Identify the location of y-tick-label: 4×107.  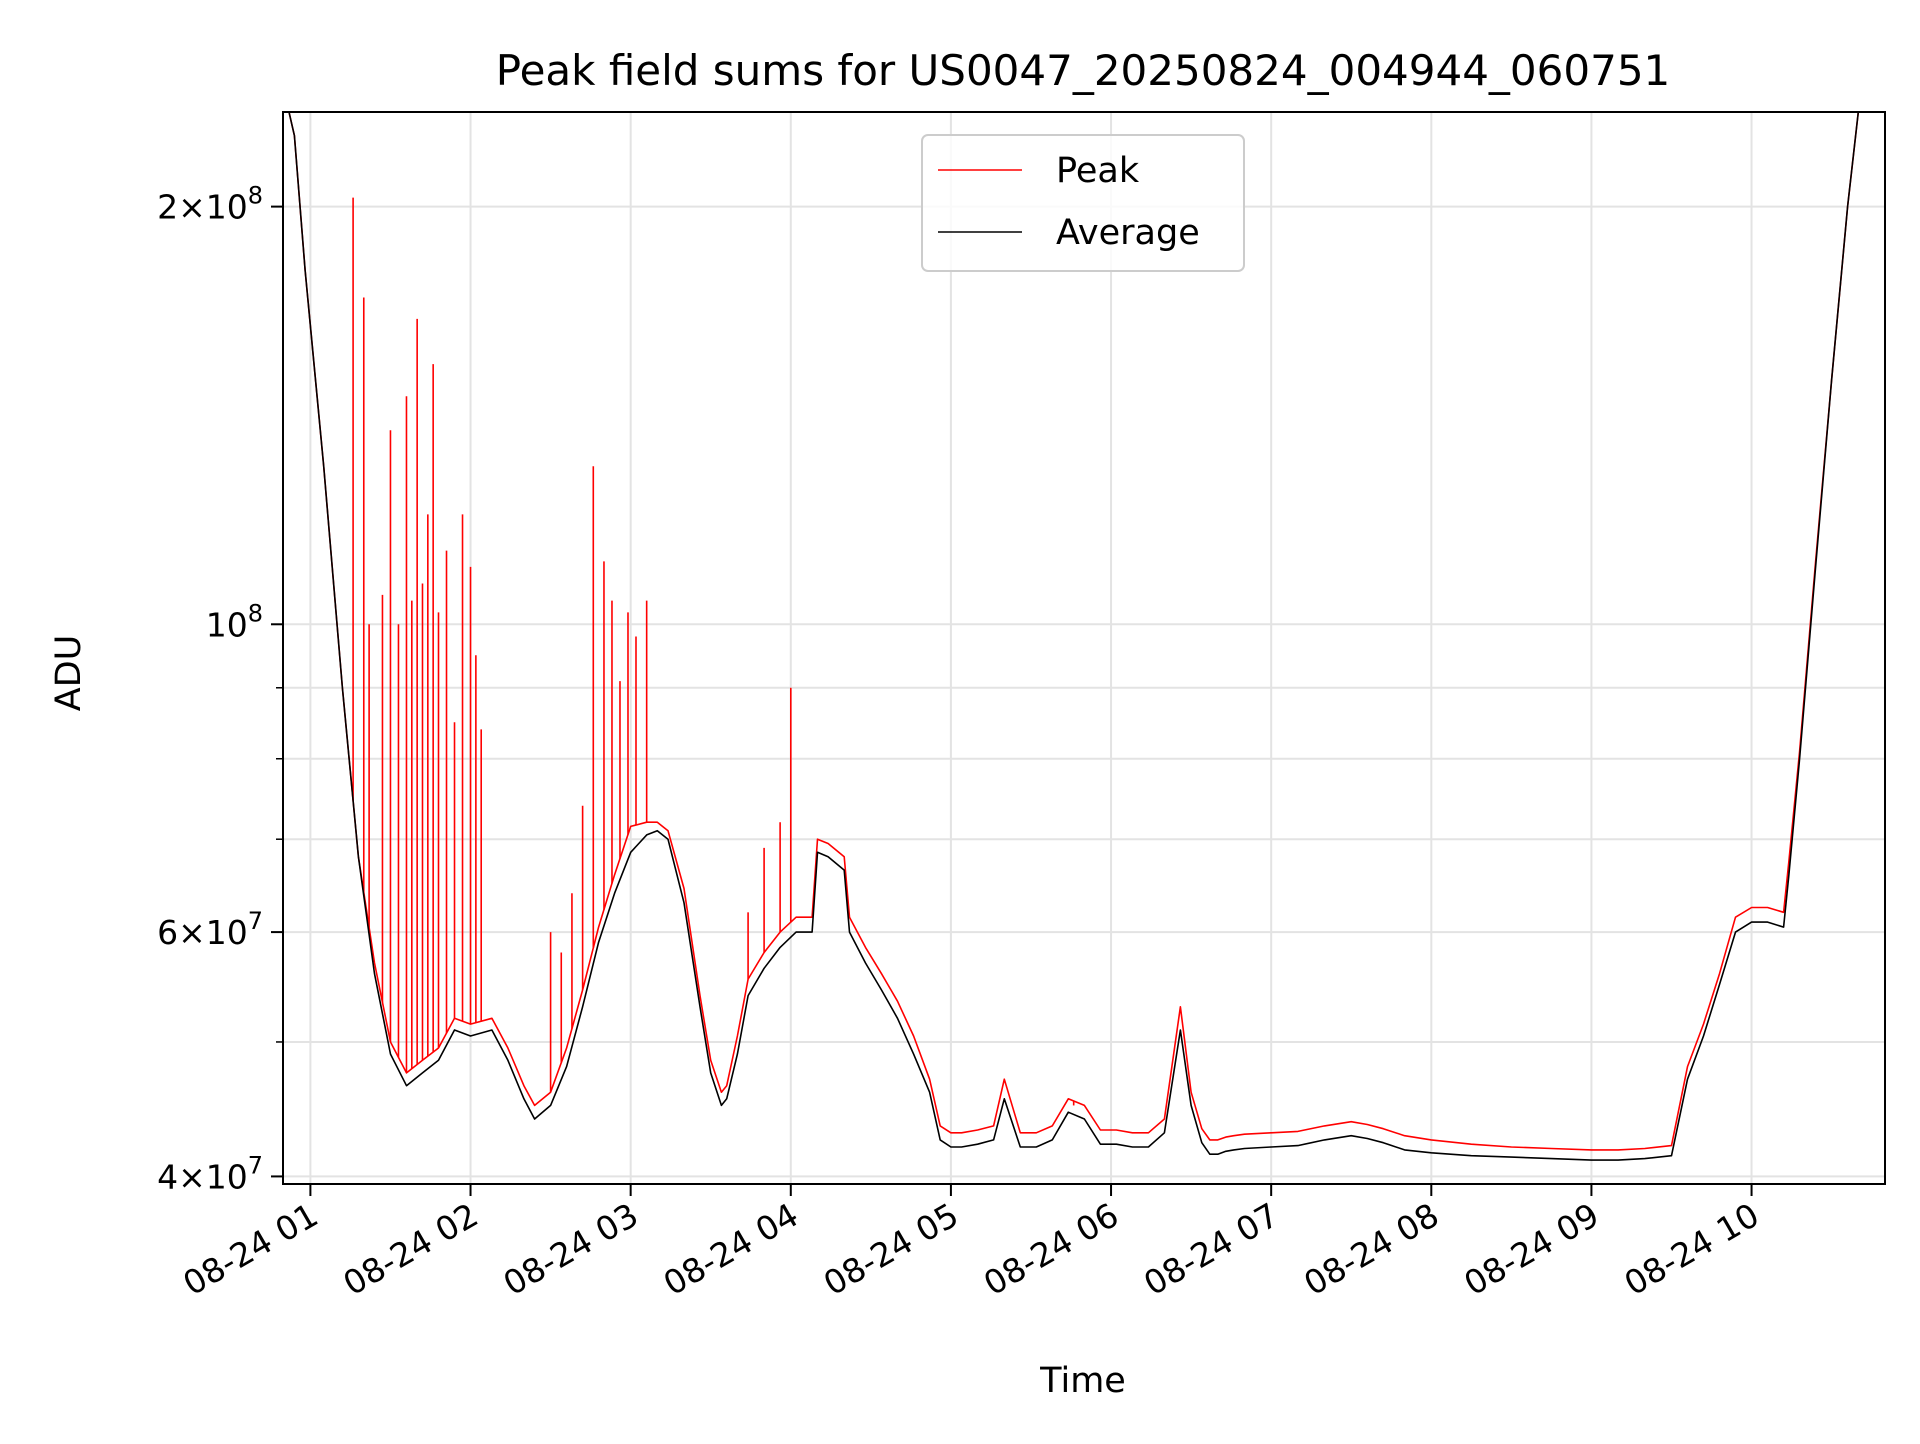
(210, 1173).